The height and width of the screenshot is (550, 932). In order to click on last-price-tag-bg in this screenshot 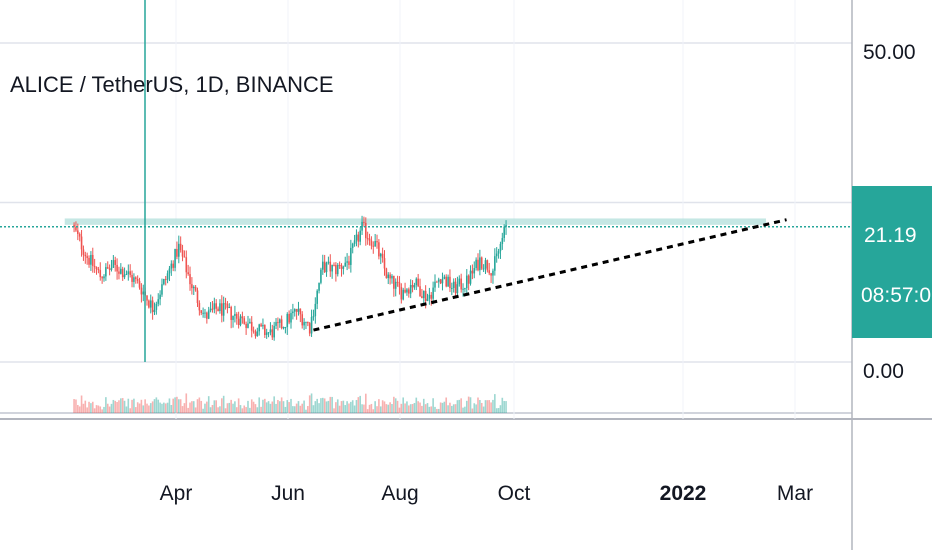, I will do `click(892, 262)`.